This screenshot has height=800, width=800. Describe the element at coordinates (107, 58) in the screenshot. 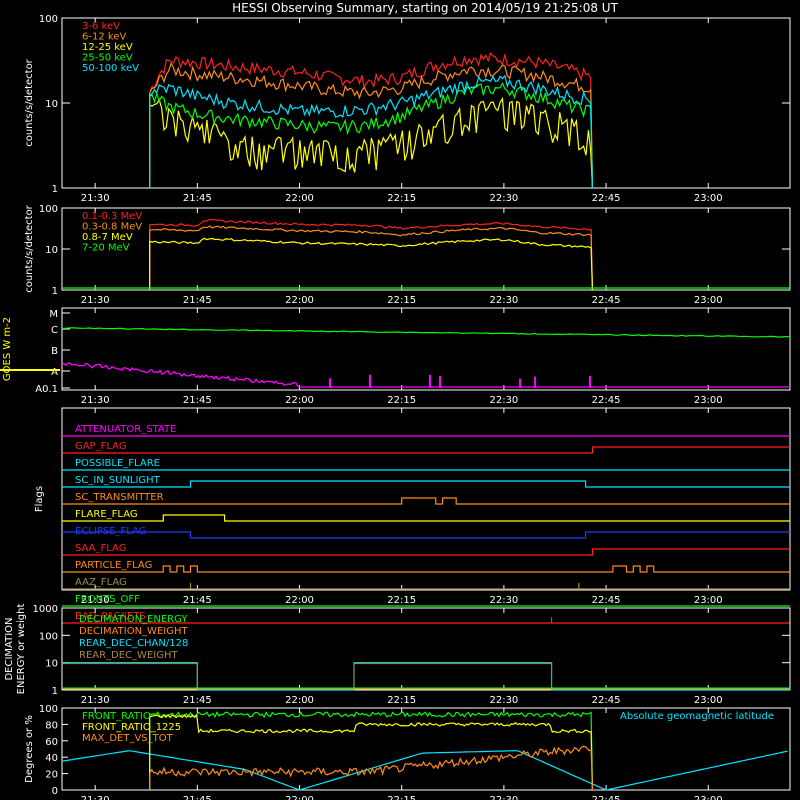

I see `legend-entry-3: 25-50 keV` at that location.